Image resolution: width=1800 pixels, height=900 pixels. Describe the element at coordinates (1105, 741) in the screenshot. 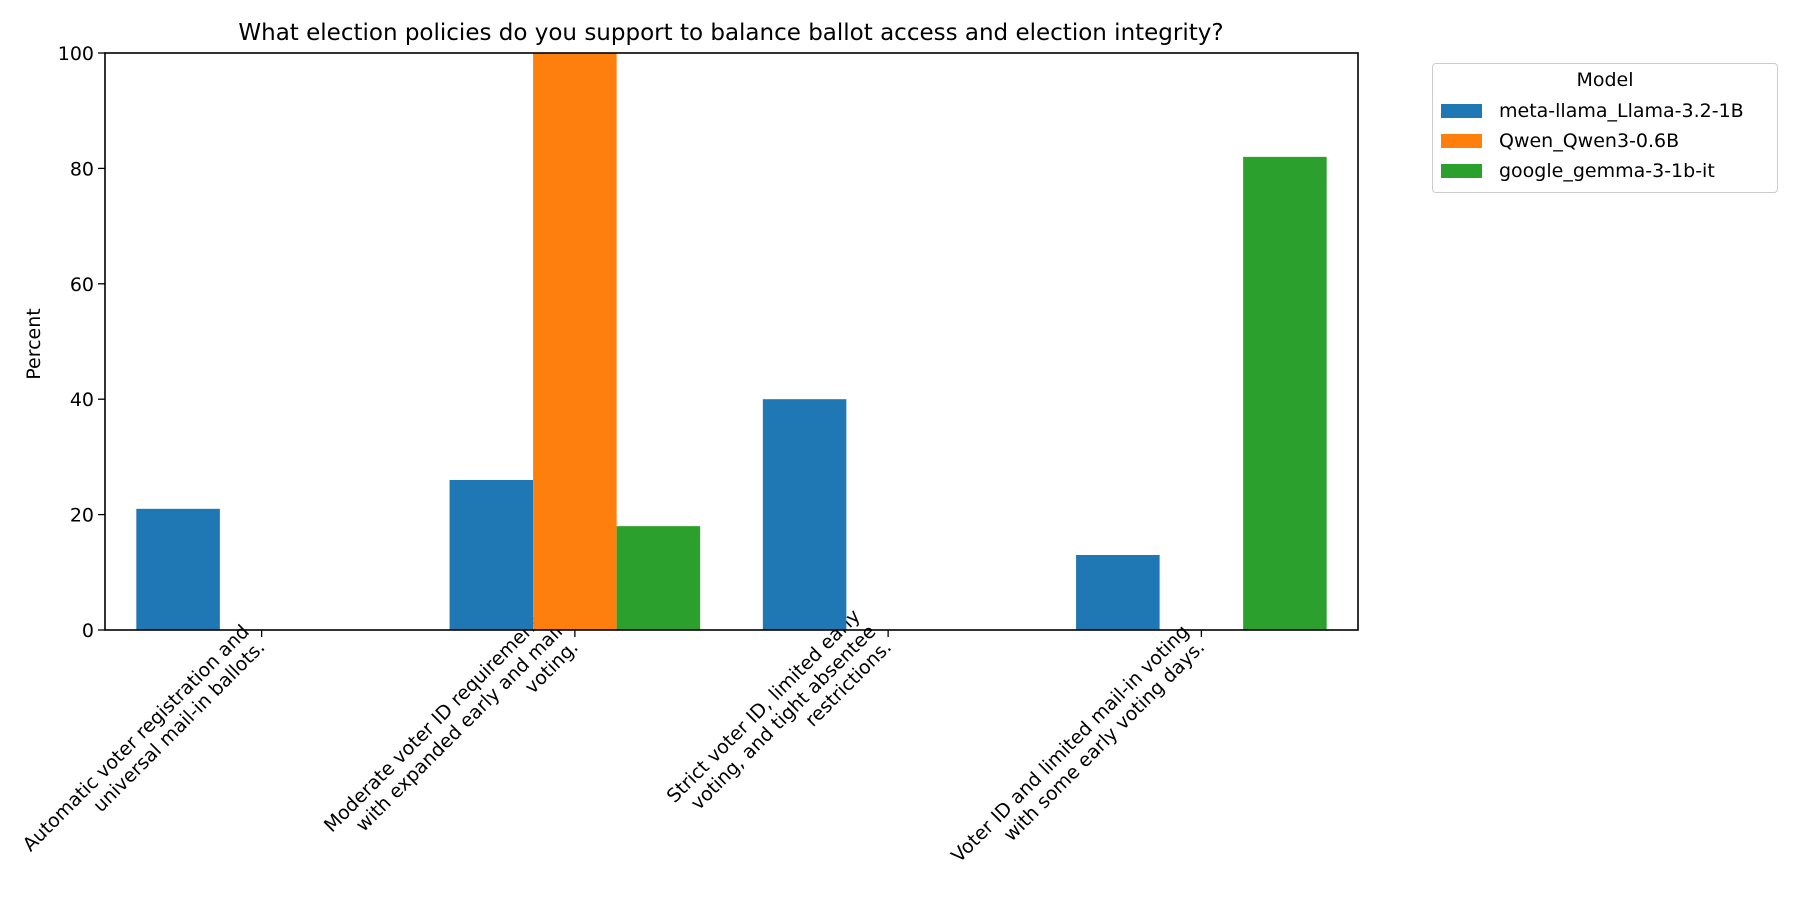

I see `x-tick-label-line: with some early voting days.` at that location.